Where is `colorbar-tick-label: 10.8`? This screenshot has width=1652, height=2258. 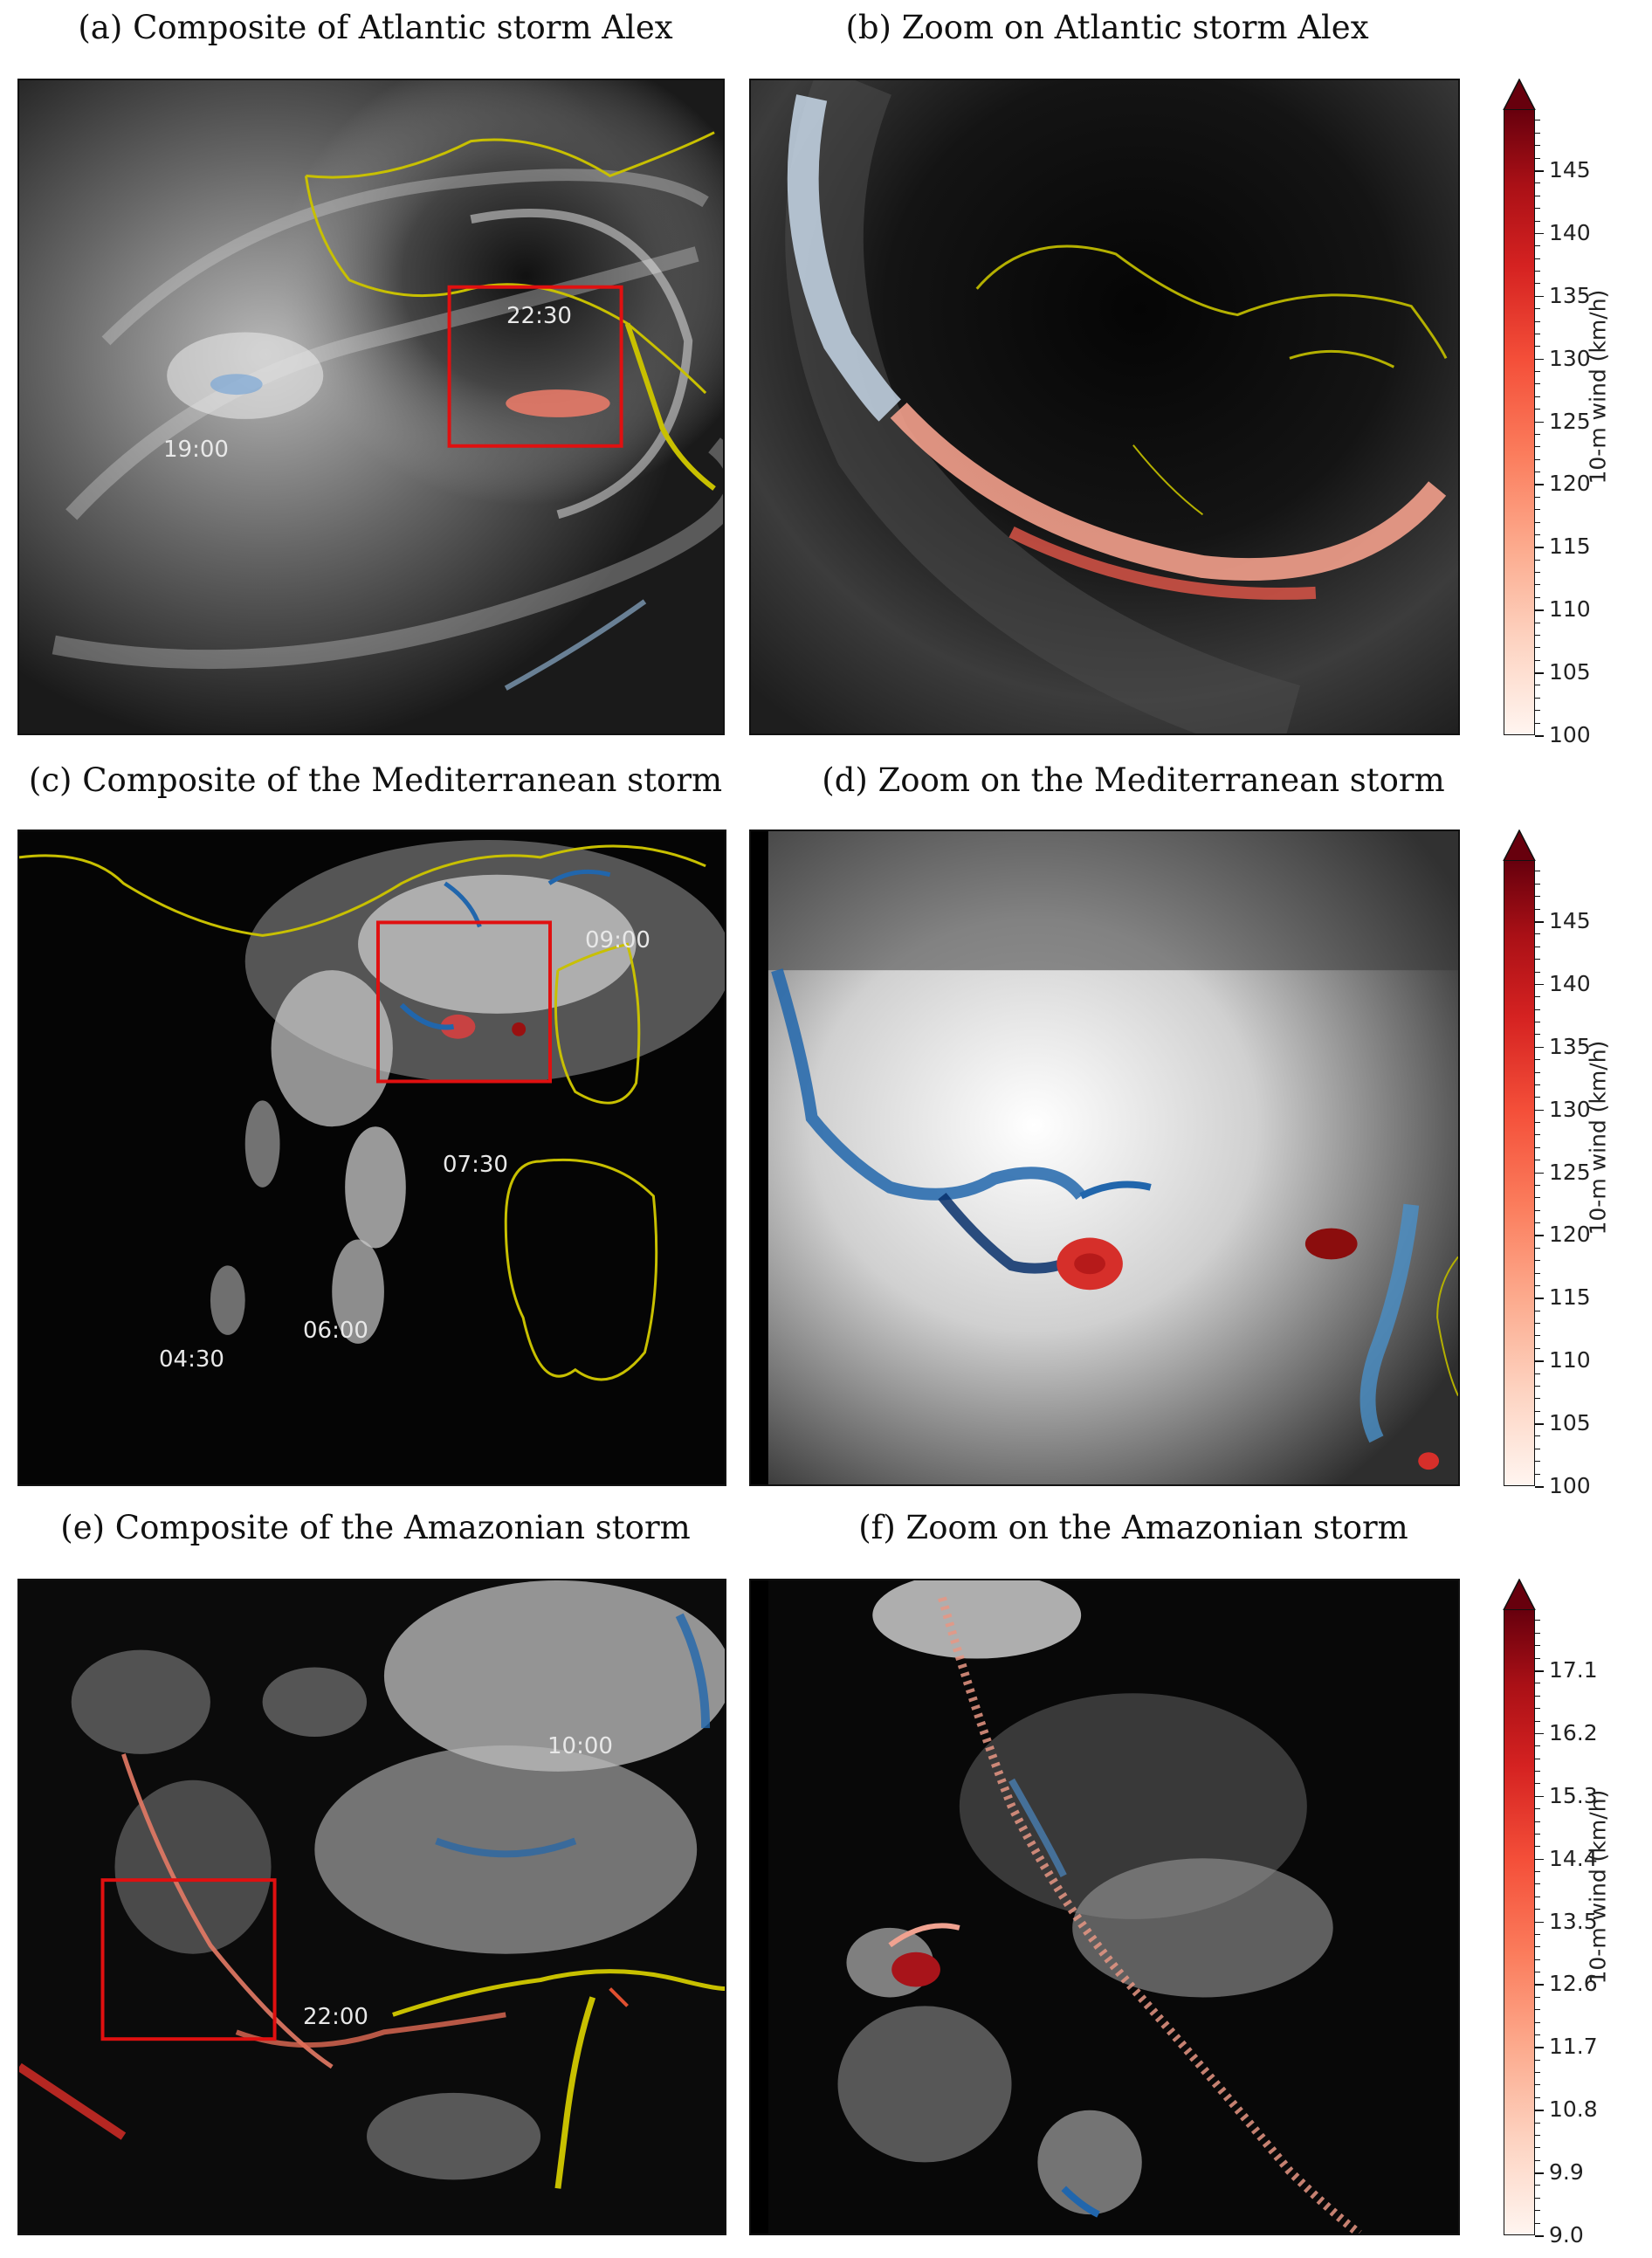
colorbar-tick-label: 10.8 is located at coordinates (1573, 2109).